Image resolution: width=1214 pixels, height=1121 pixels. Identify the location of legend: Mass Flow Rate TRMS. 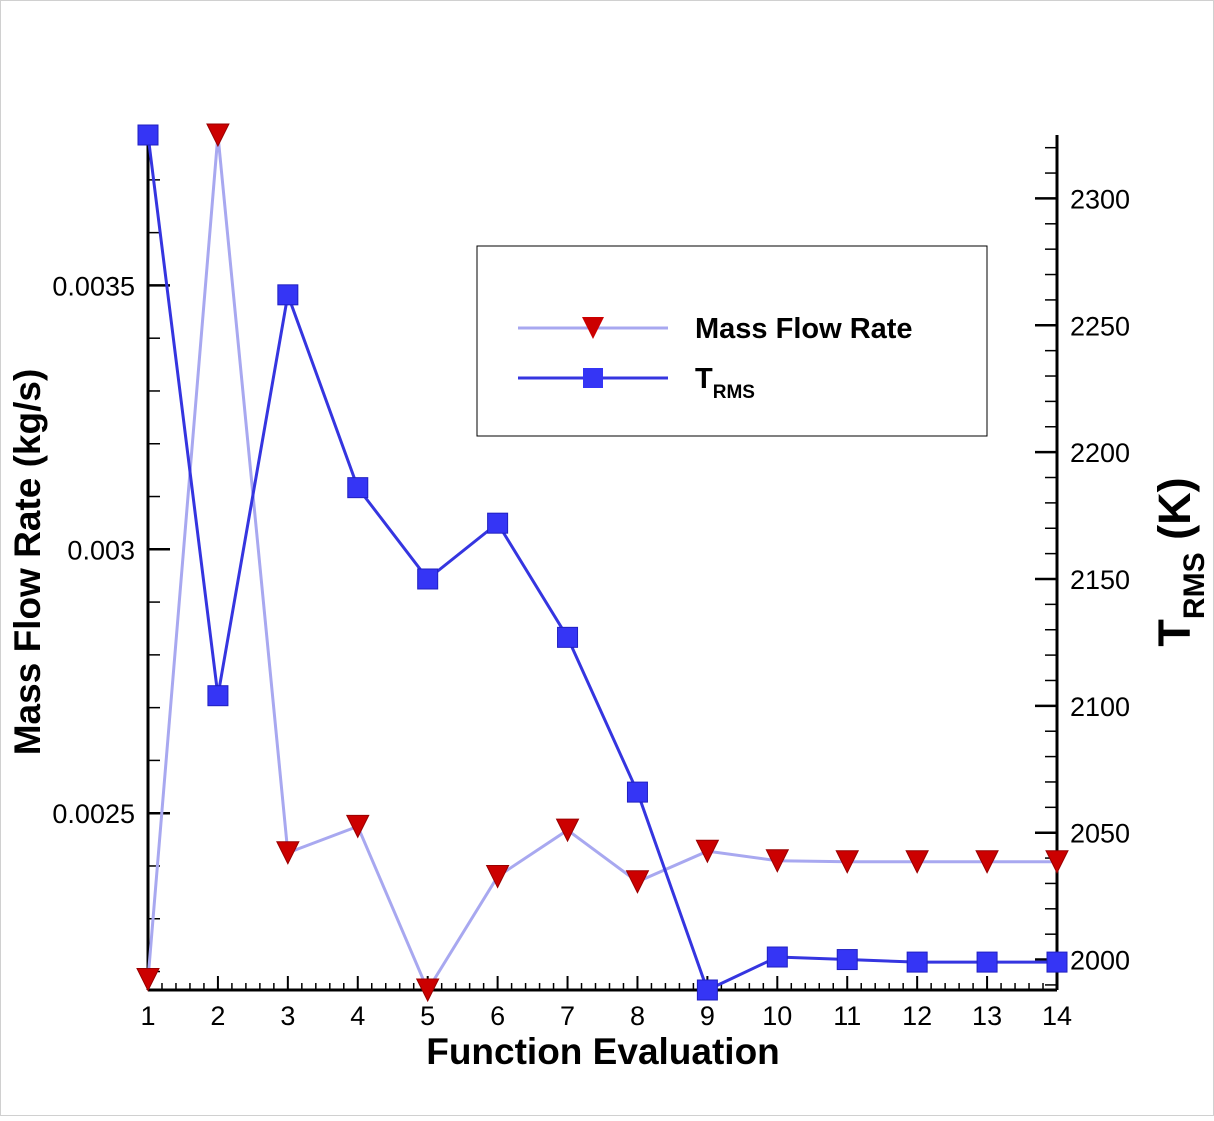
(732, 341).